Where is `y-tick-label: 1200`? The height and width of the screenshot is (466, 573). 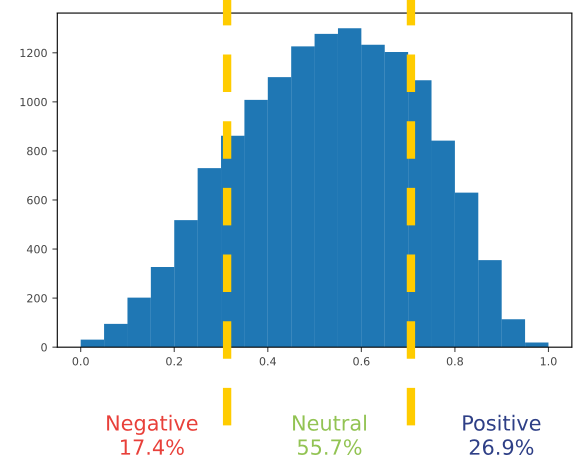 y-tick-label: 1200 is located at coordinates (33, 53).